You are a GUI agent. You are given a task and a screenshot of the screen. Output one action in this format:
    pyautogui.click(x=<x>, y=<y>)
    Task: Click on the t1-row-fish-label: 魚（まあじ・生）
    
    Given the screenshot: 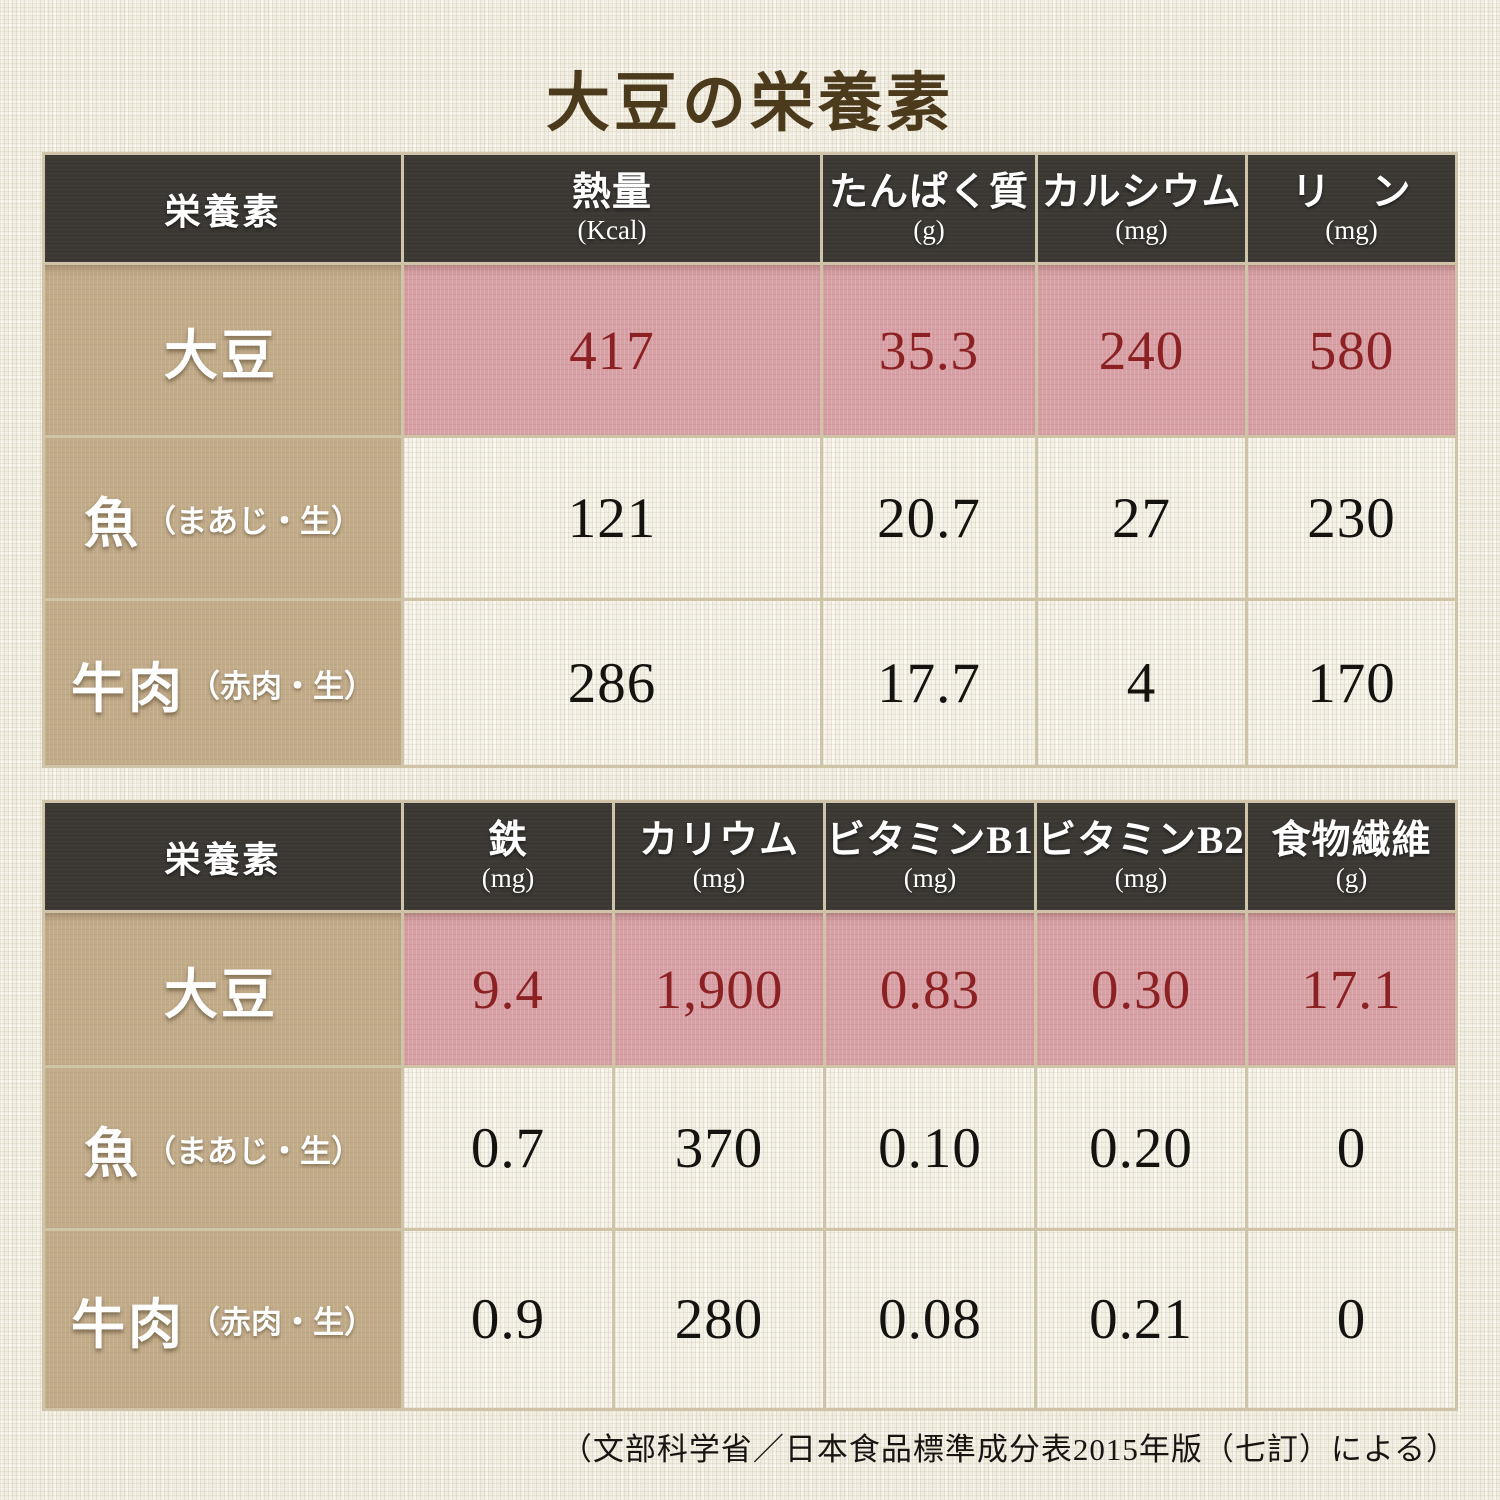 What is the action you would take?
    pyautogui.click(x=223, y=518)
    